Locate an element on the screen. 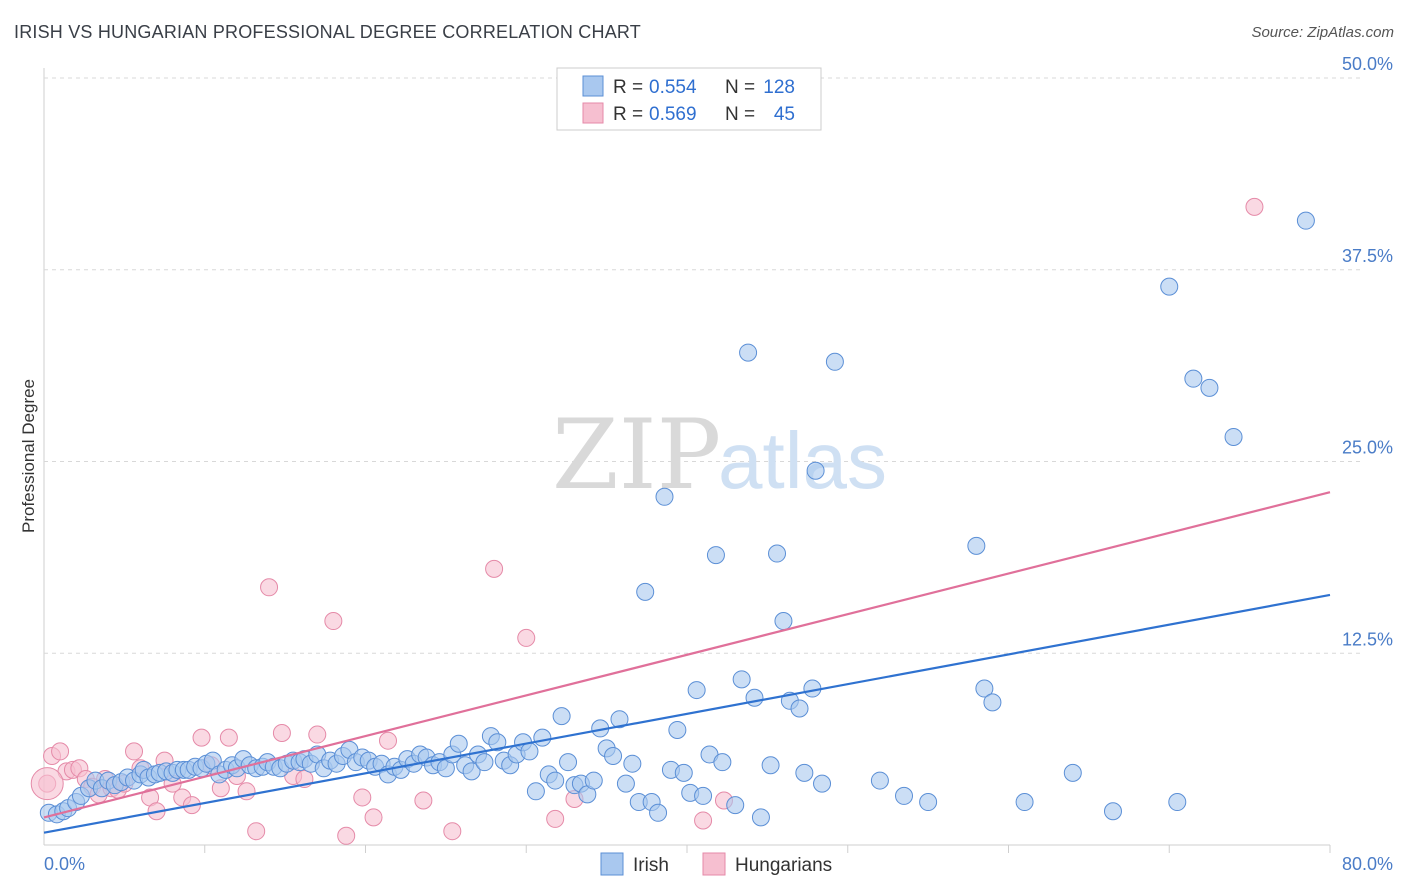 The image size is (1406, 892). legend-hung-n-value: 45 is located at coordinates (784, 114).